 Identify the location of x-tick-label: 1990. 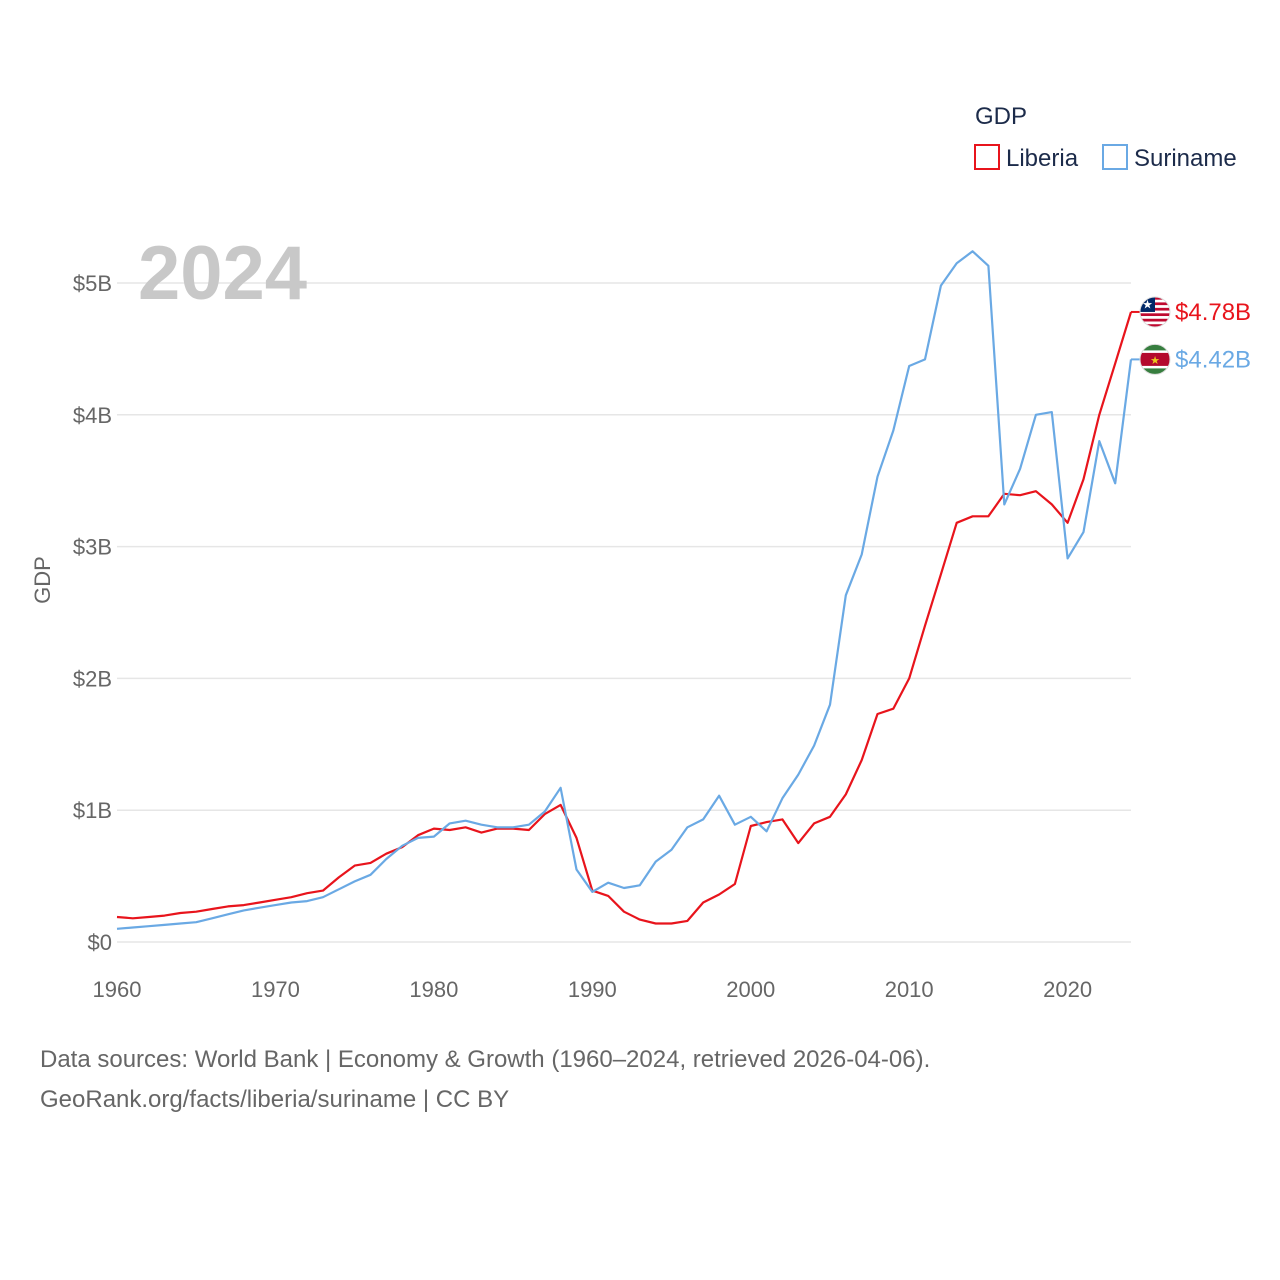
(592, 989).